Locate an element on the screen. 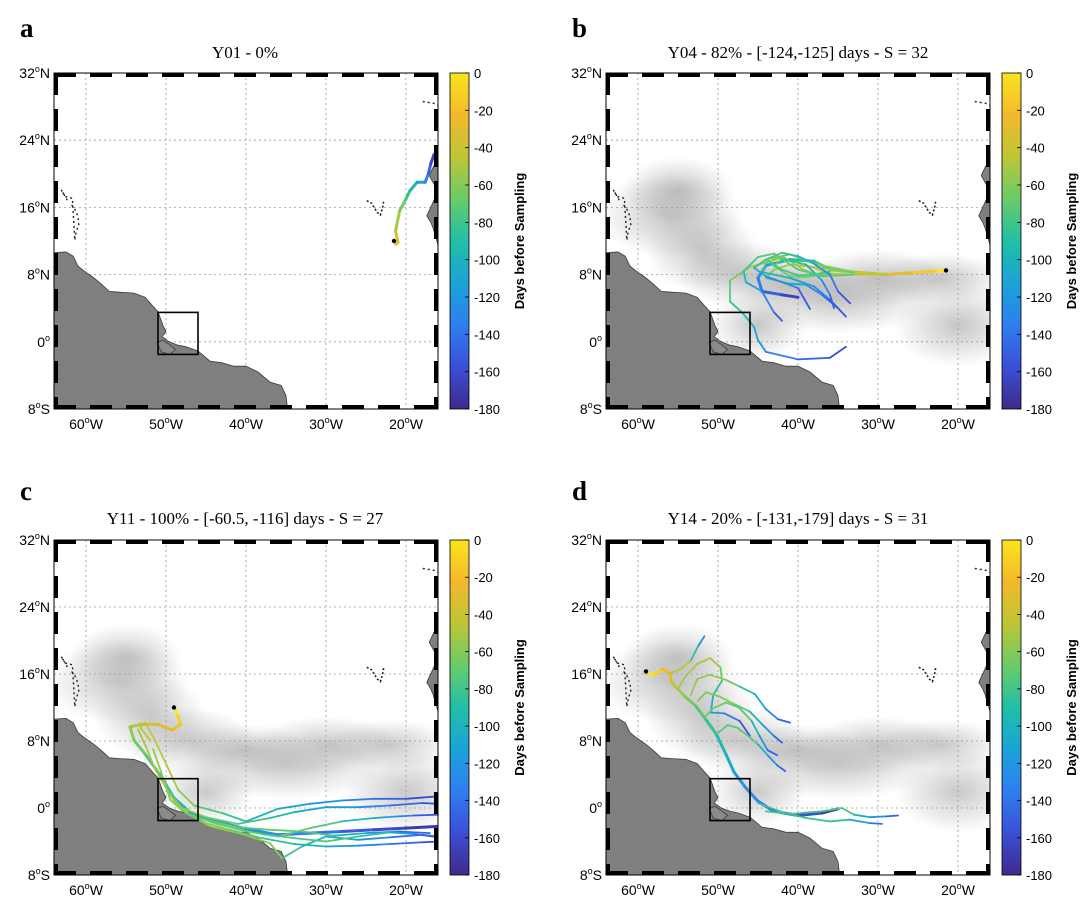  panel-title: Y11 - 100% - [-60.5, -116] days - S = 27 is located at coordinates (245, 518).